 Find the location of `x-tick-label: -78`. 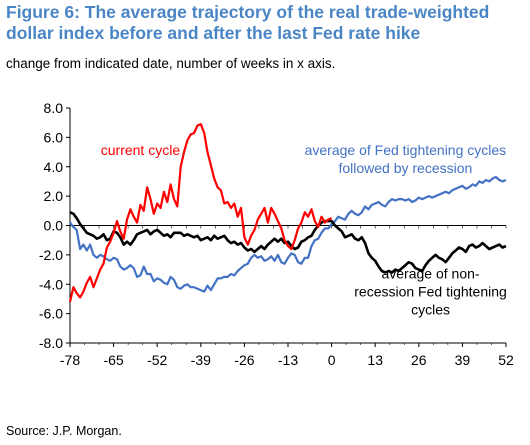

x-tick-label: -78 is located at coordinates (70, 360).